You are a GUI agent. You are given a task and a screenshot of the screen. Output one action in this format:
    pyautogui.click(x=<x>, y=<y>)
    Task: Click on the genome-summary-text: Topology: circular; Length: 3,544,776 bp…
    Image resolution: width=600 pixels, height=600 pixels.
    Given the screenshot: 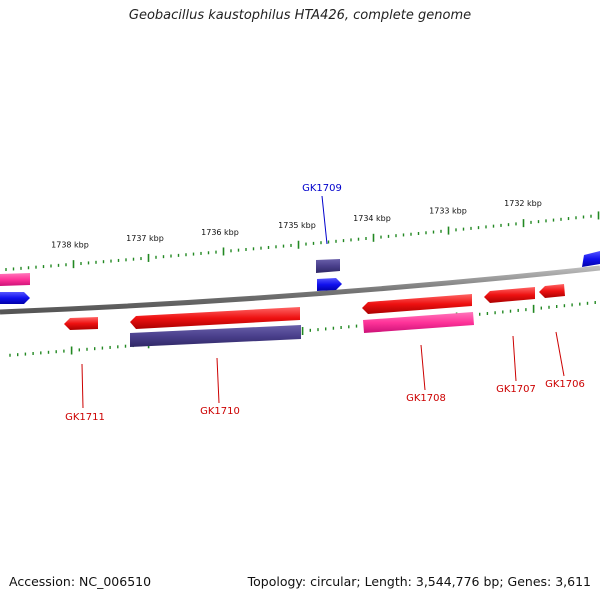 What is the action you would take?
    pyautogui.click(x=419, y=581)
    